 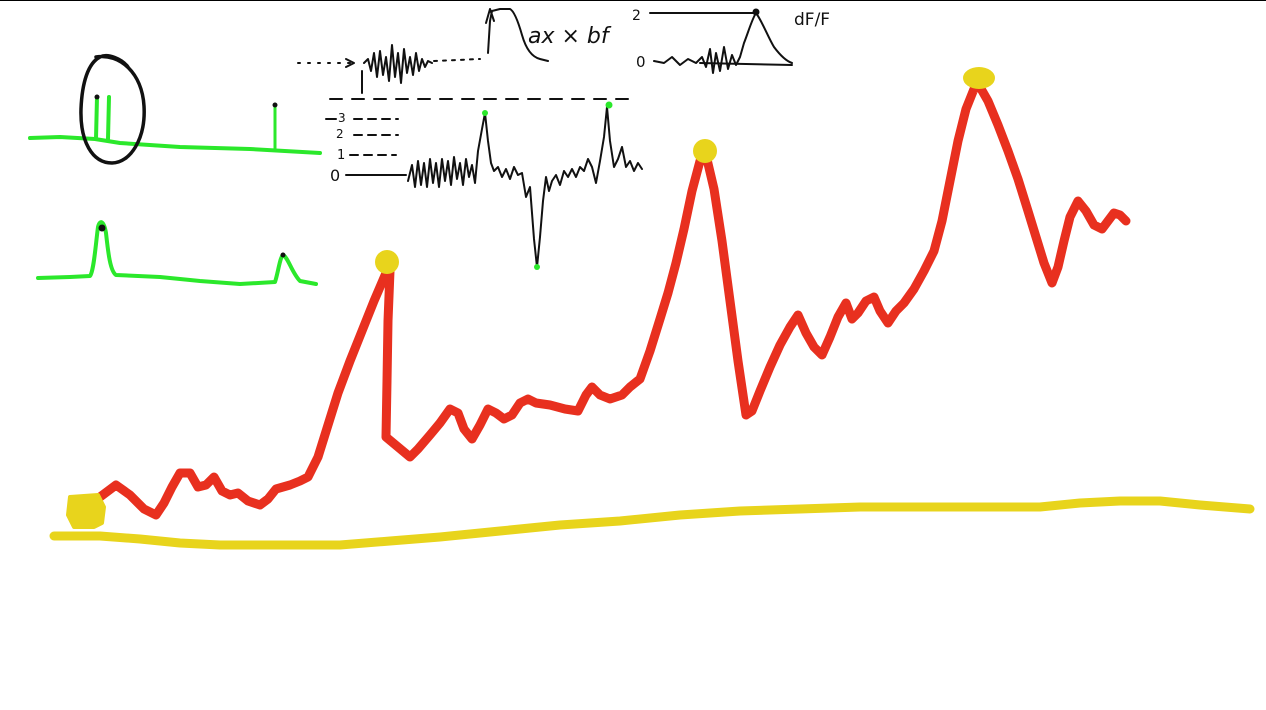 I want to click on yellow-baseline, so click(x=652, y=523).